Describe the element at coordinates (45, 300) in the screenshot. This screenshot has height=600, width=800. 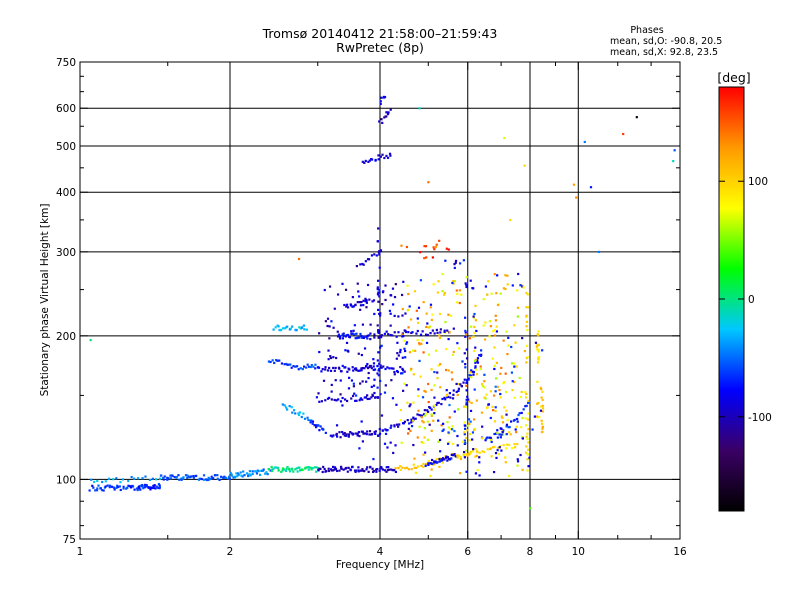
I see `y-axis-label: Stationary phase Virtual Height [km]` at that location.